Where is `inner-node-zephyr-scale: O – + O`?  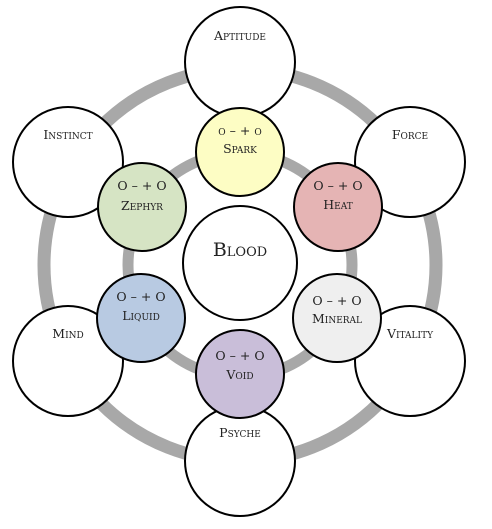
inner-node-zephyr-scale: O – + O is located at coordinates (141, 185).